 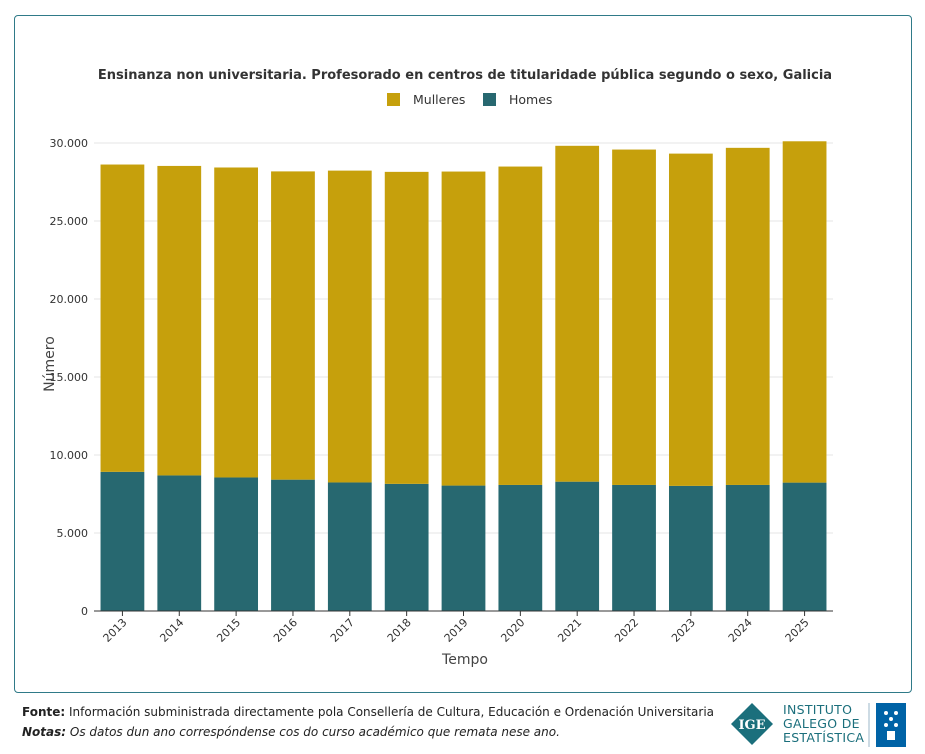 What do you see at coordinates (179, 320) in the screenshot?
I see `bar-mulleres-2014` at bounding box center [179, 320].